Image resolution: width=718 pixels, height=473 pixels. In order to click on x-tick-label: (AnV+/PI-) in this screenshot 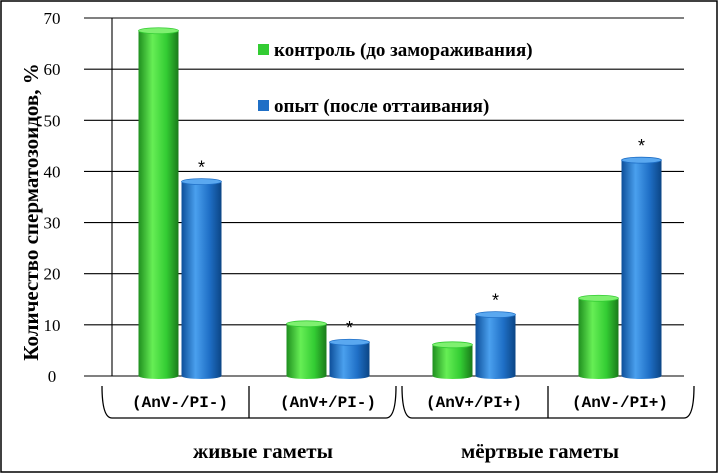, I will do `click(328, 403)`.